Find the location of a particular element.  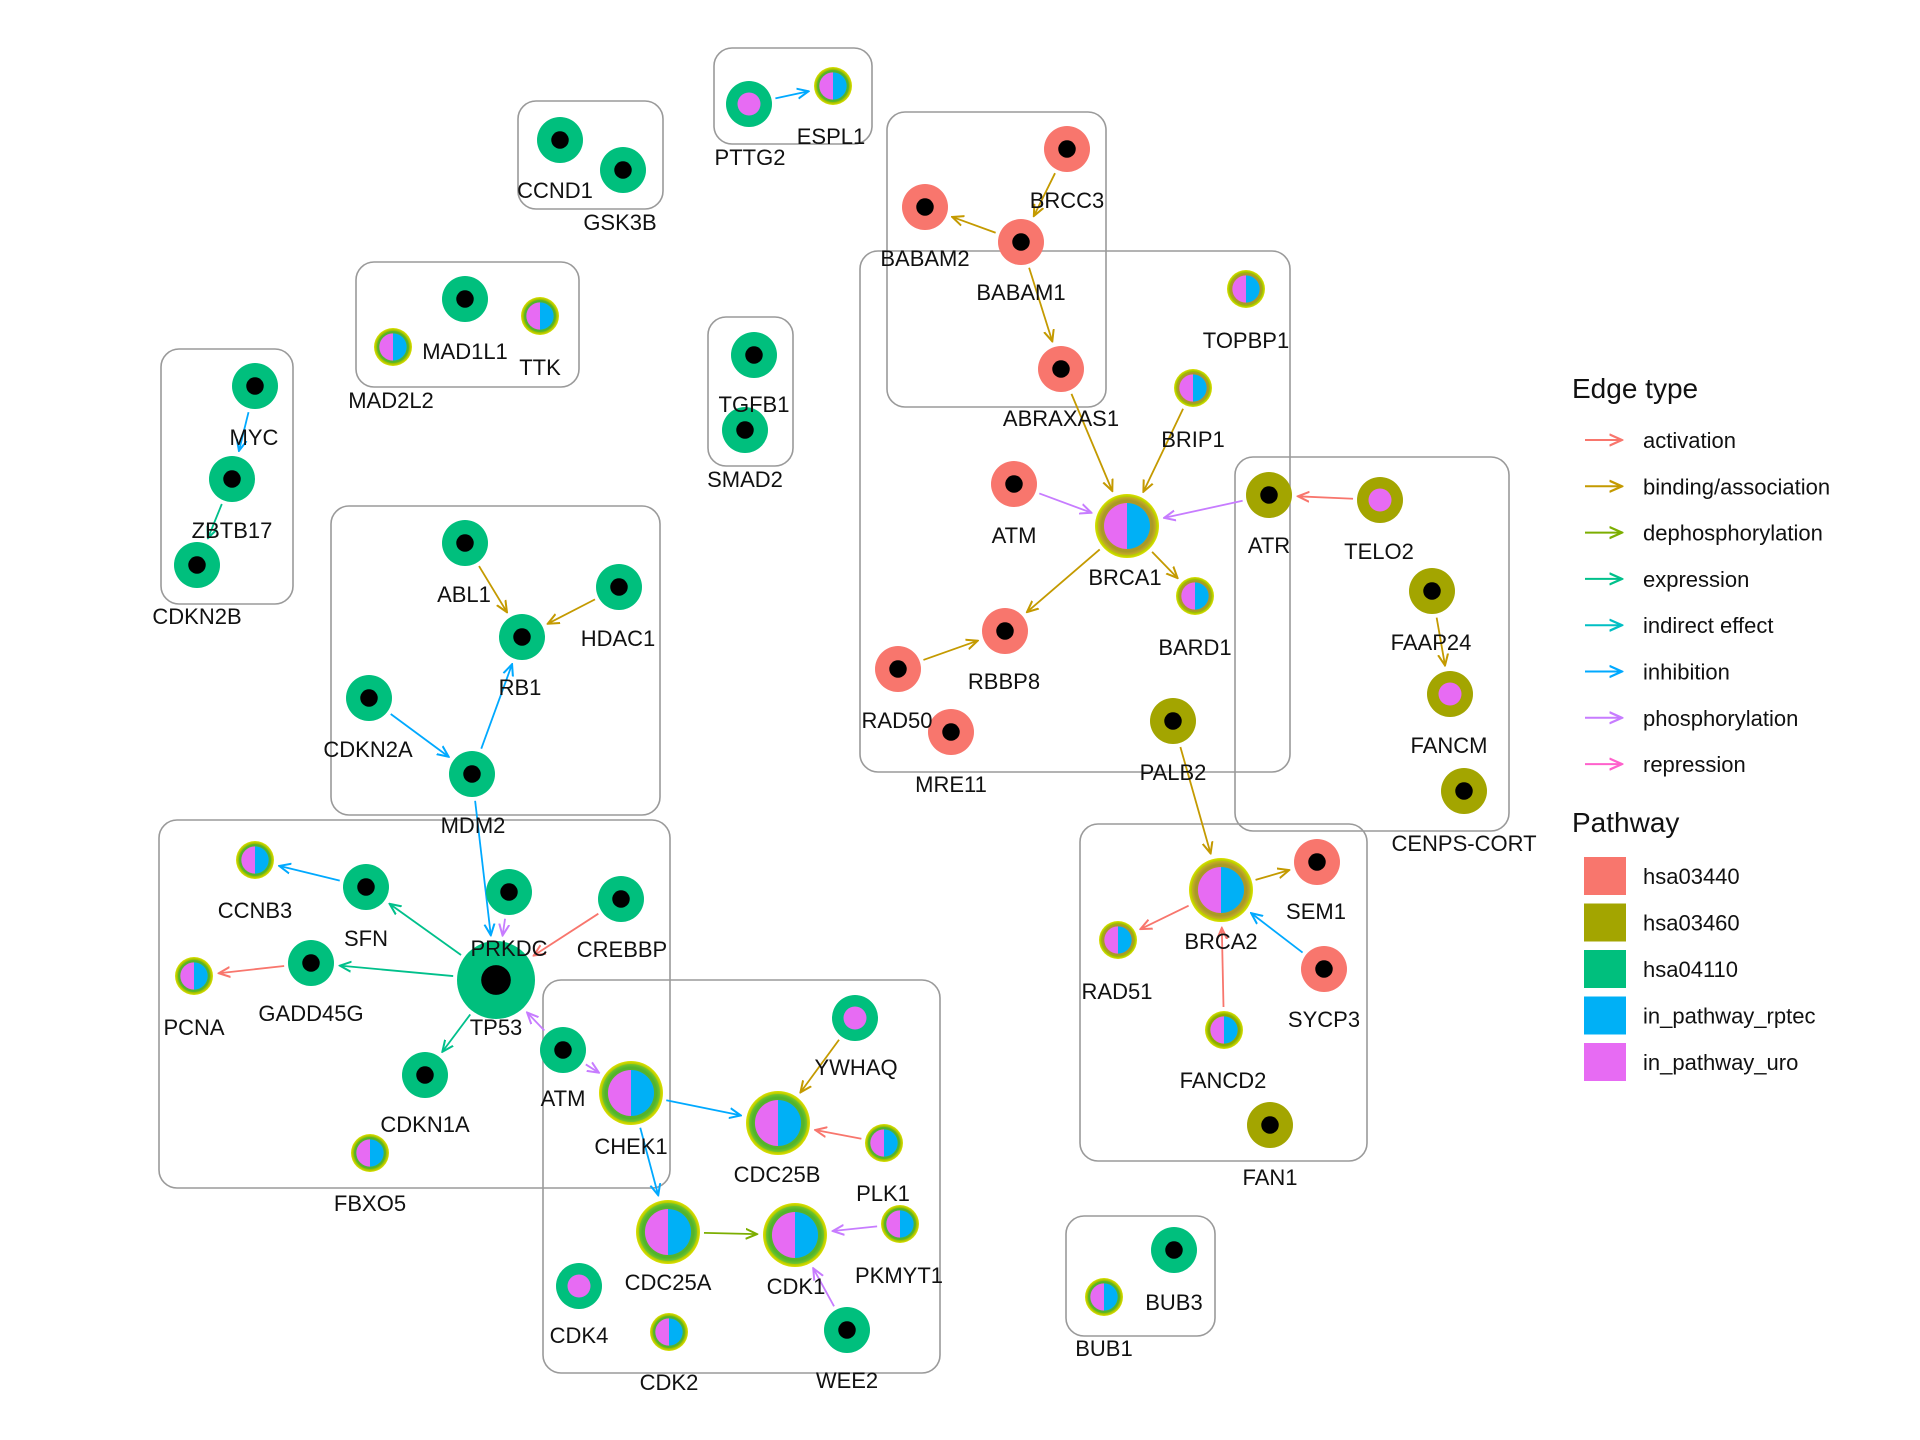

node-PTTG2 is located at coordinates (749, 104).